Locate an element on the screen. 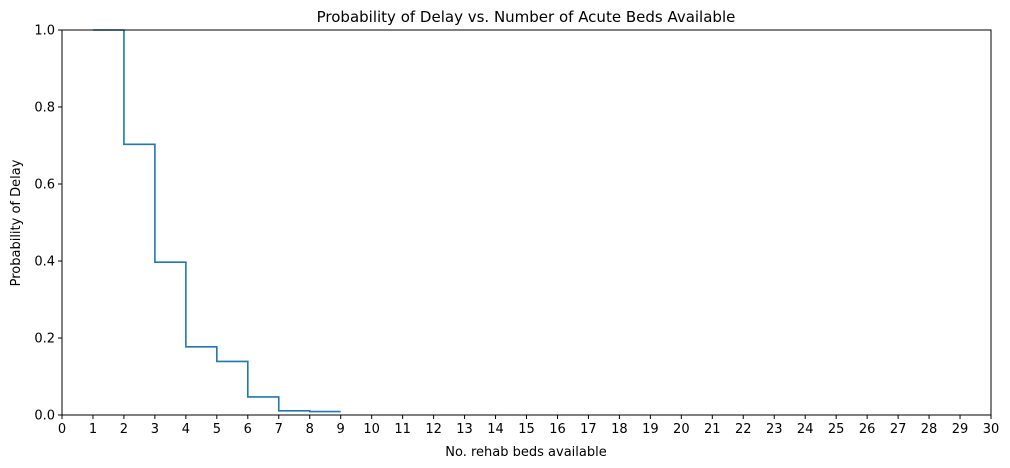  y-tick-label: 0.6 is located at coordinates (44, 185).